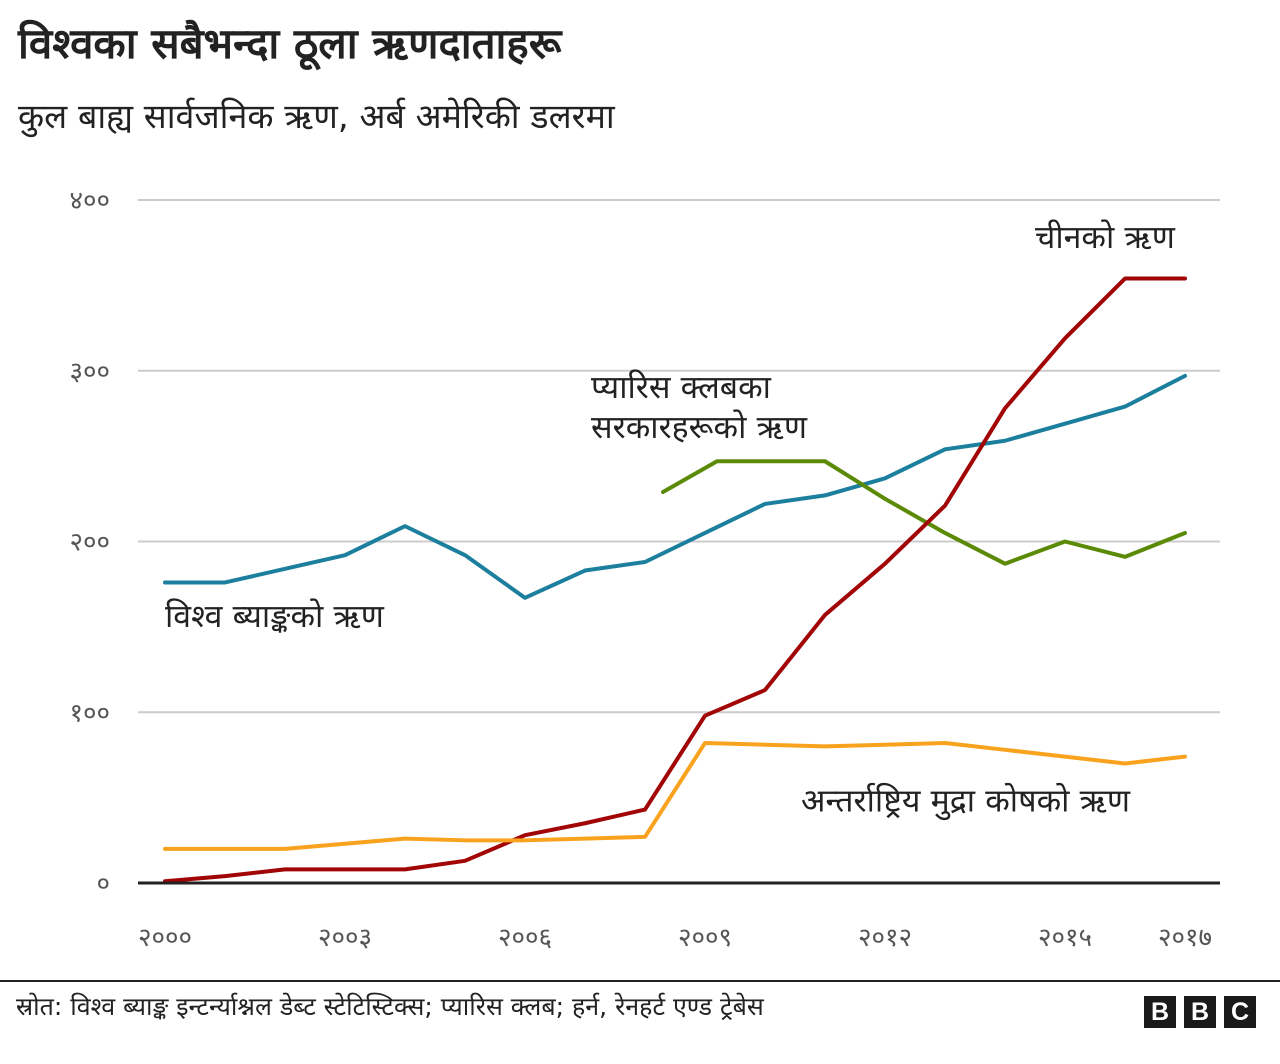 The height and width of the screenshot is (1064, 1280). Describe the element at coordinates (275, 616) in the screenshot. I see `series-label: विश्व ब्याङ्कको ऋण` at that location.